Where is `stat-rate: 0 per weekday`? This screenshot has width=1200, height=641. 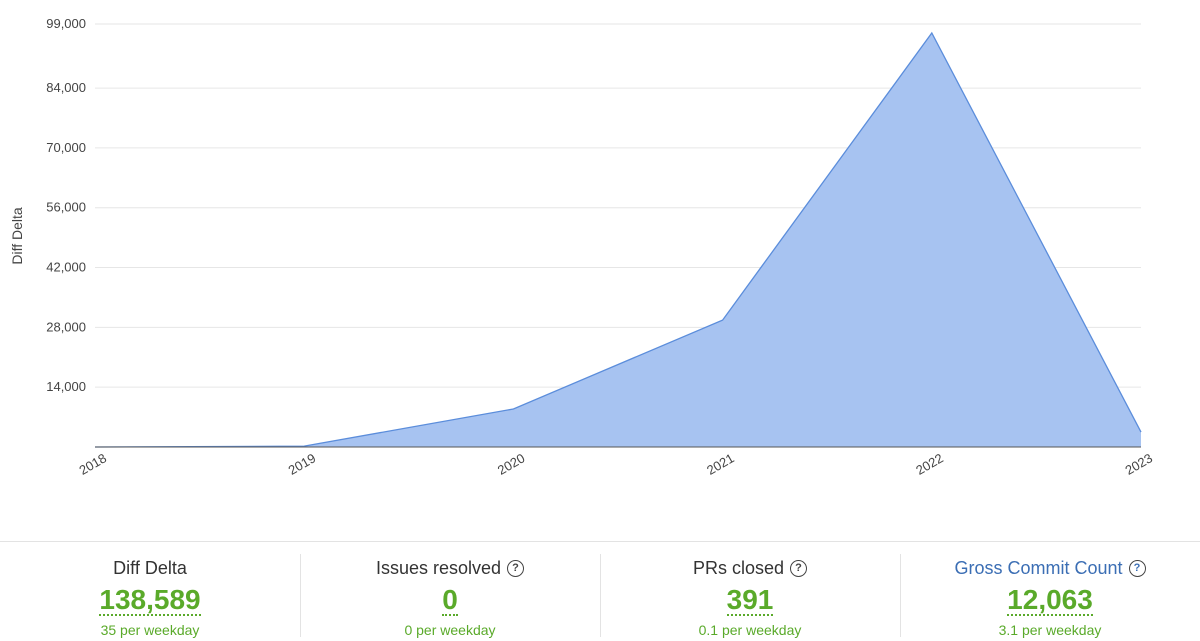 stat-rate: 0 per weekday is located at coordinates (450, 630).